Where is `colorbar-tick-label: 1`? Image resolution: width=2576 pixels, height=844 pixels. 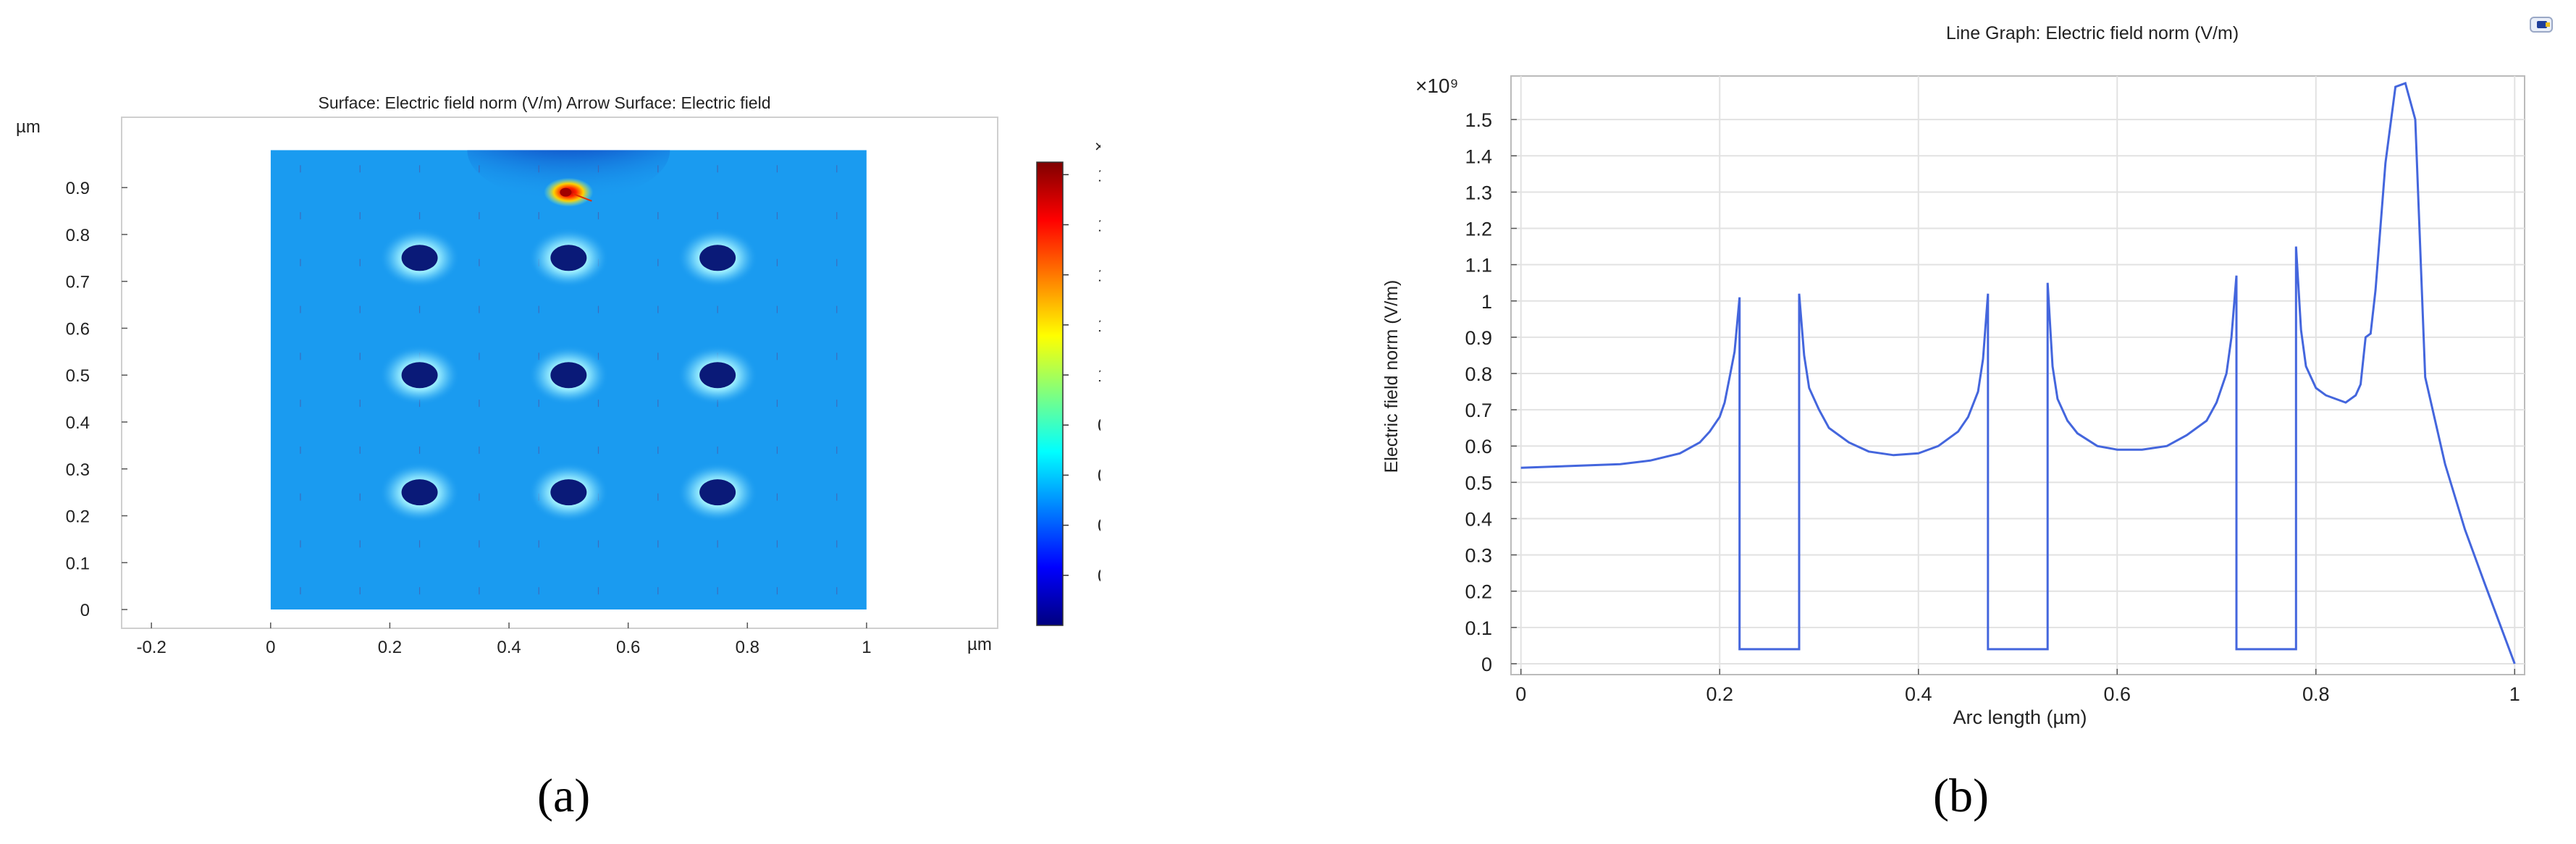 colorbar-tick-label: 1 is located at coordinates (1099, 376).